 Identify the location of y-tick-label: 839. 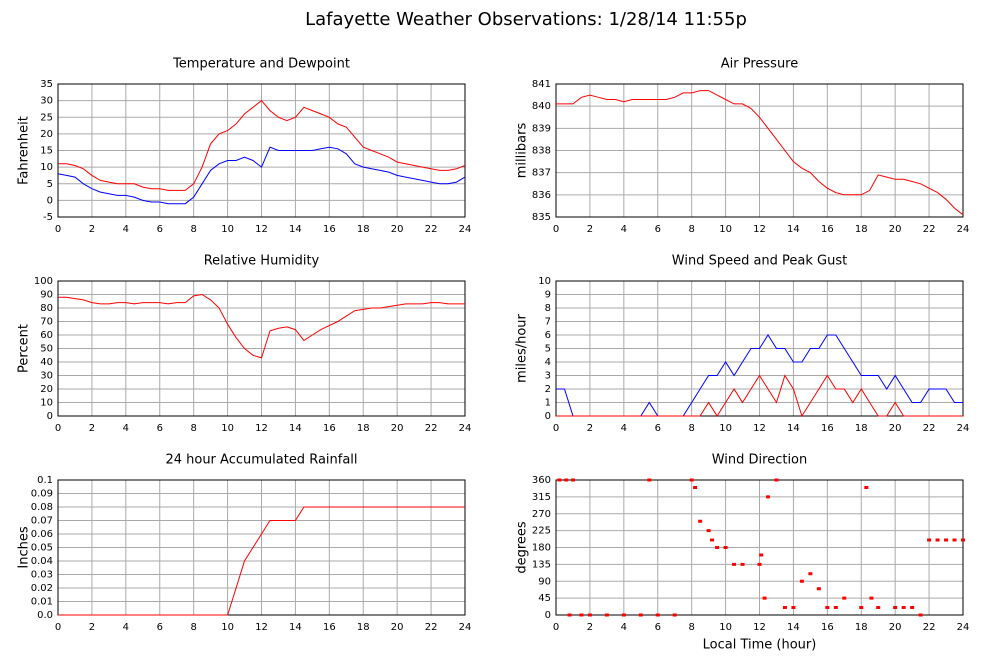
(541, 128).